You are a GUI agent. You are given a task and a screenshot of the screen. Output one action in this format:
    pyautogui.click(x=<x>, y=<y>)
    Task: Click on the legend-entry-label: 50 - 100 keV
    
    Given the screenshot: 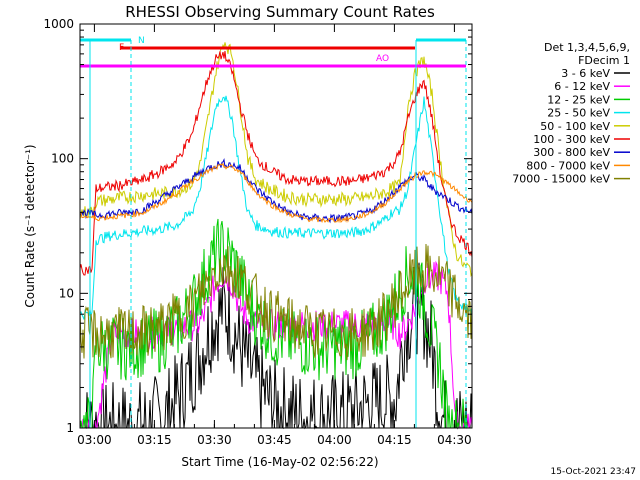 What is the action you would take?
    pyautogui.click(x=575, y=126)
    